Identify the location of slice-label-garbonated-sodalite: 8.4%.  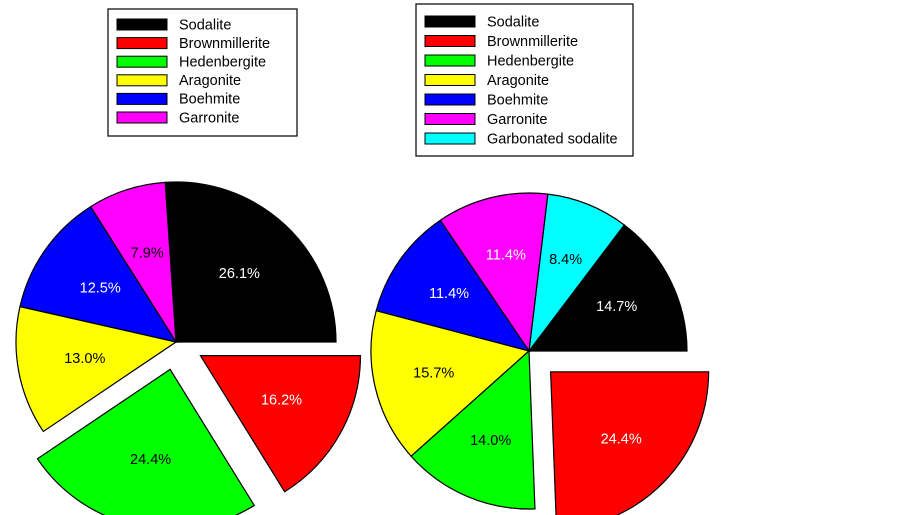
(565, 260).